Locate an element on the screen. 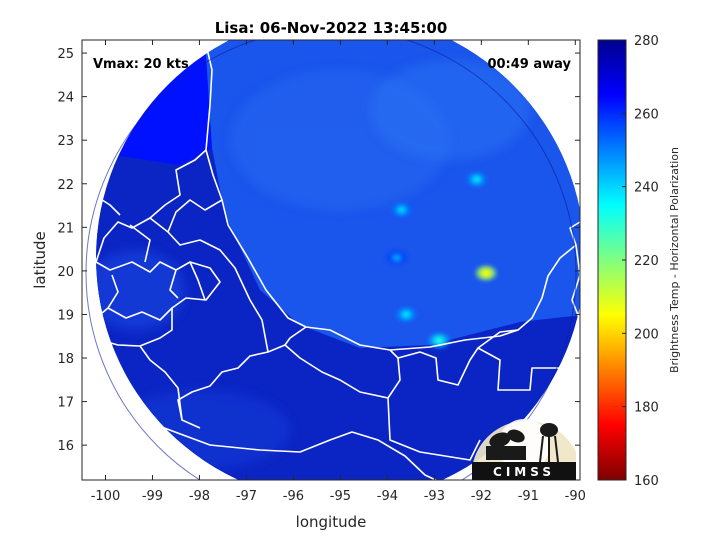  x-tick-label: -90 is located at coordinates (575, 496).